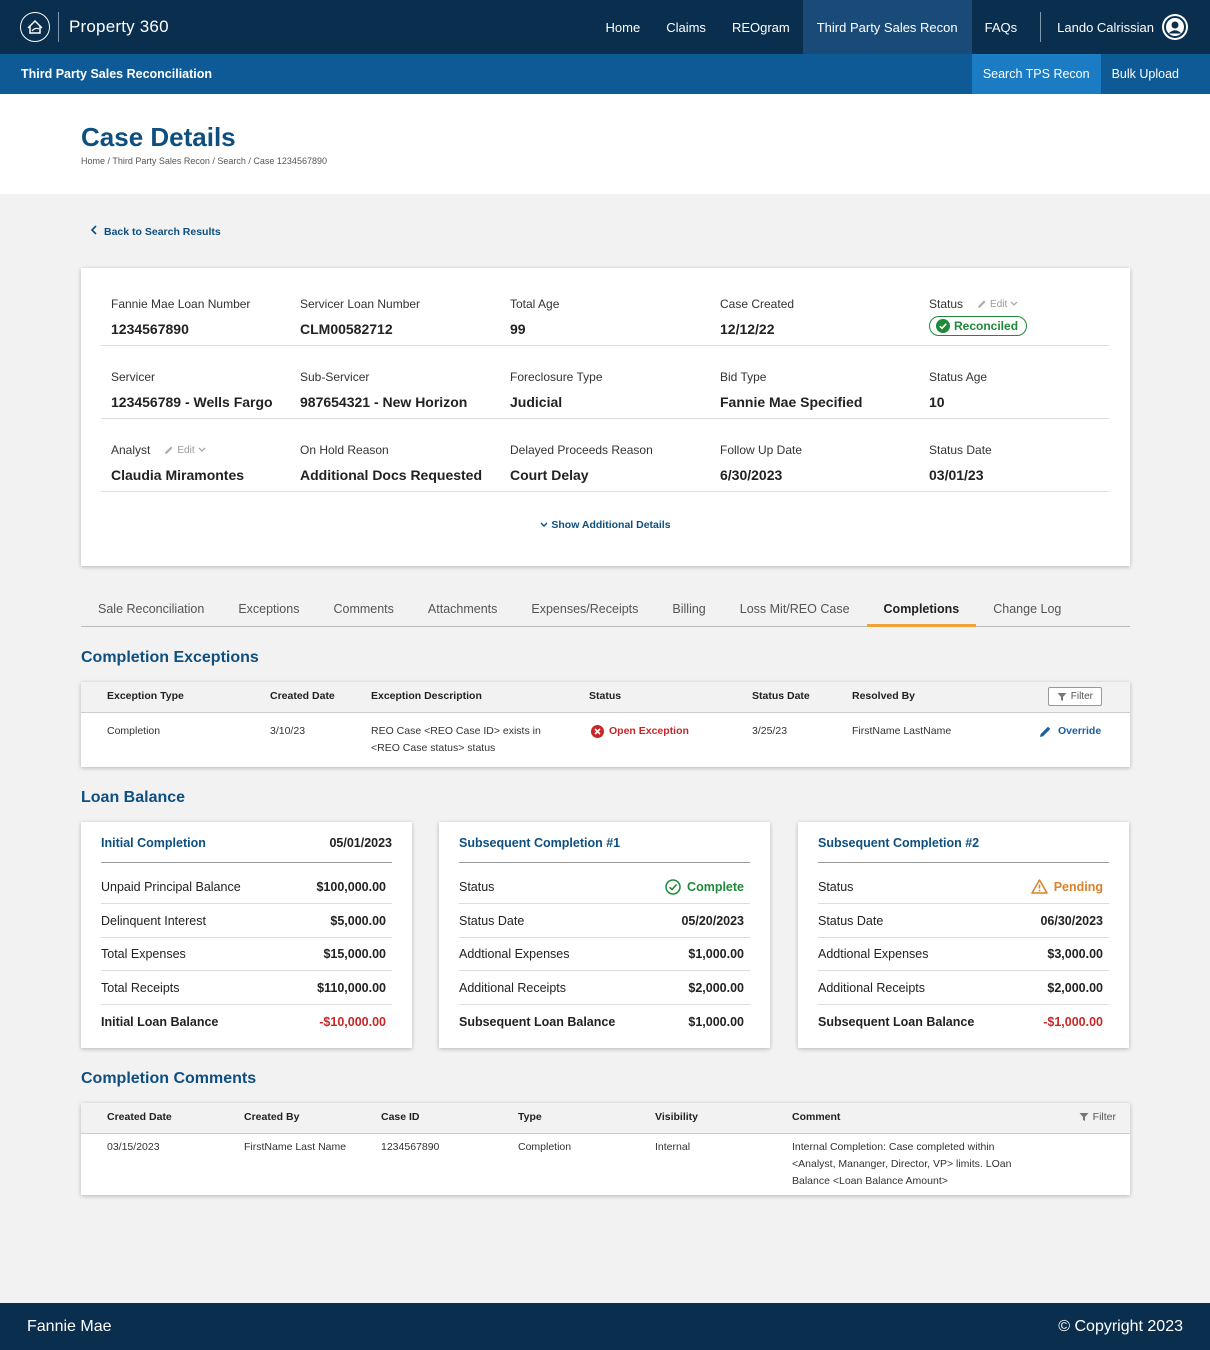 This screenshot has width=1210, height=1350. I want to click on user-avatar-icon, so click(1175, 27).